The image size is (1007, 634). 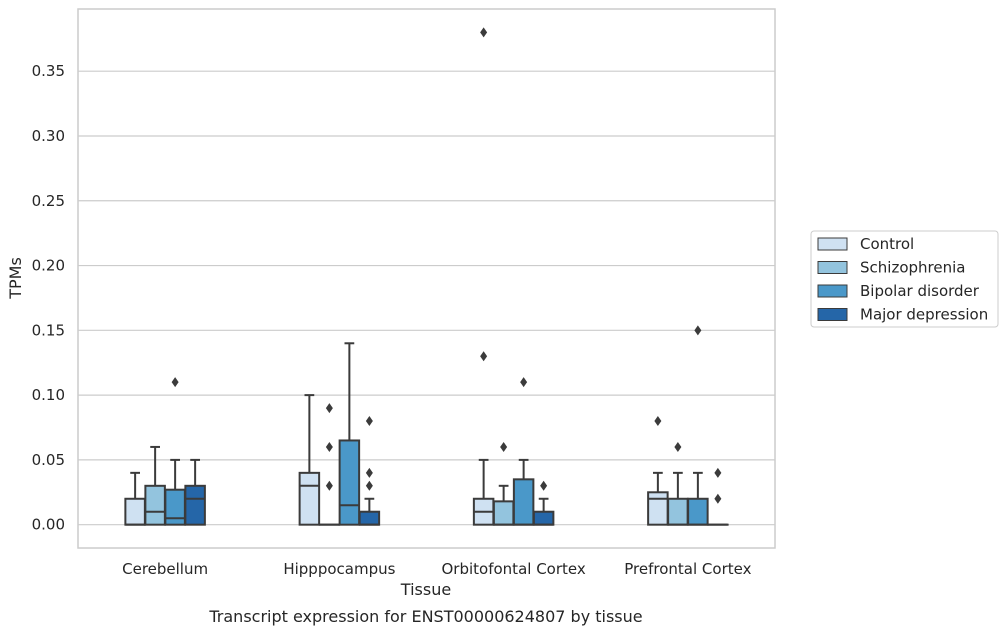 I want to click on legend-frame, so click(x=904, y=279).